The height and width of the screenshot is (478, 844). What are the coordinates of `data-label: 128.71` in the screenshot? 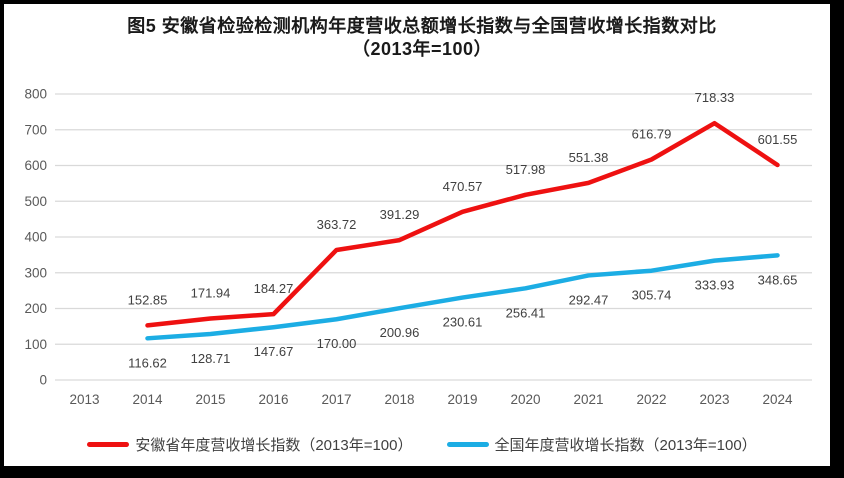 It's located at (211, 358).